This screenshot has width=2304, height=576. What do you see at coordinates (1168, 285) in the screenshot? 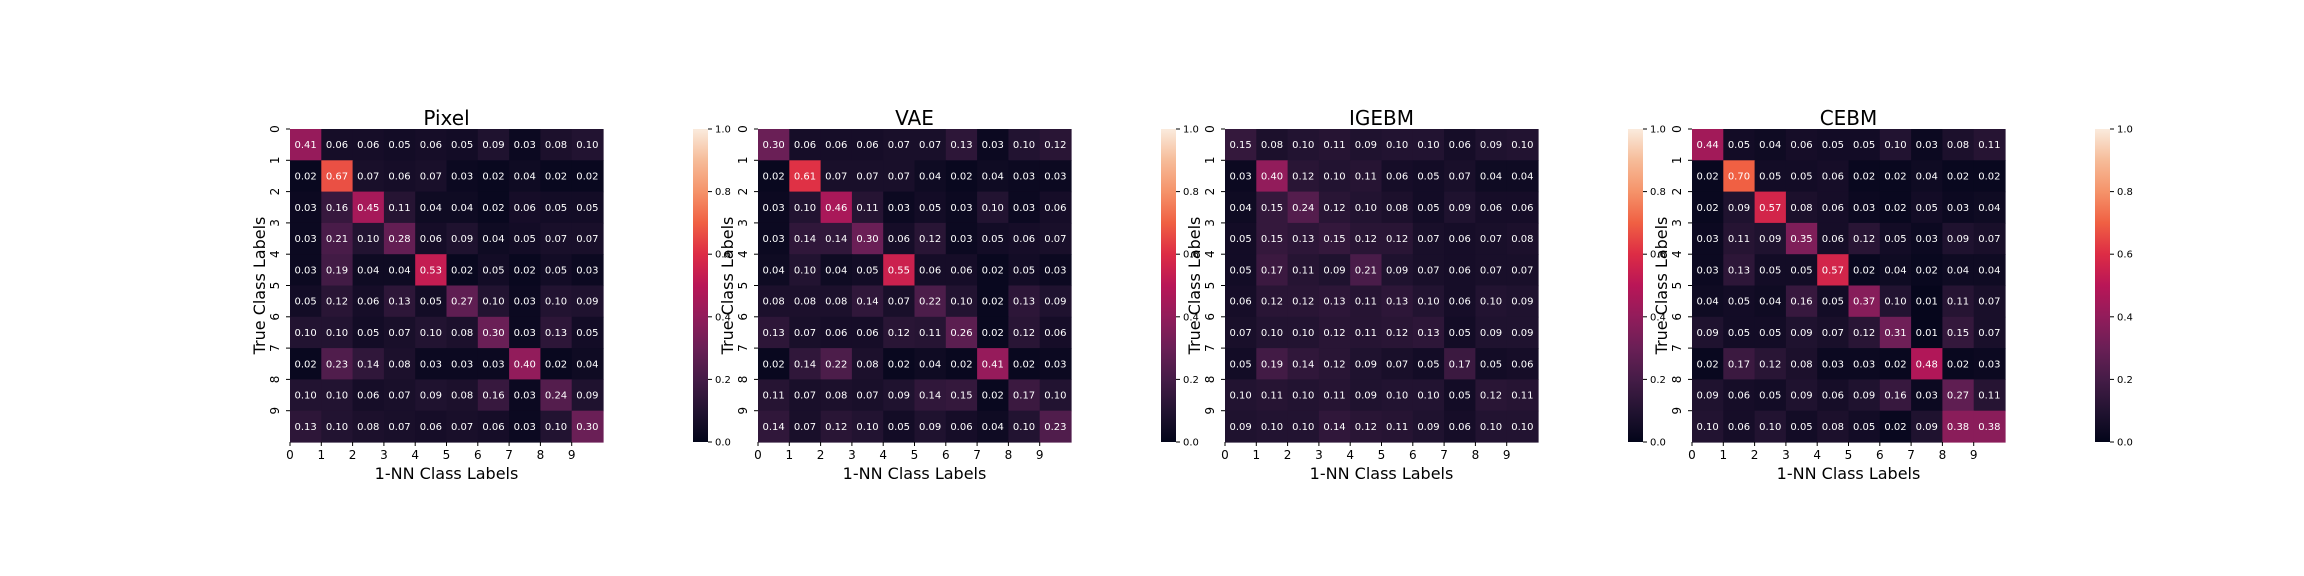
I see `colorbar` at bounding box center [1168, 285].